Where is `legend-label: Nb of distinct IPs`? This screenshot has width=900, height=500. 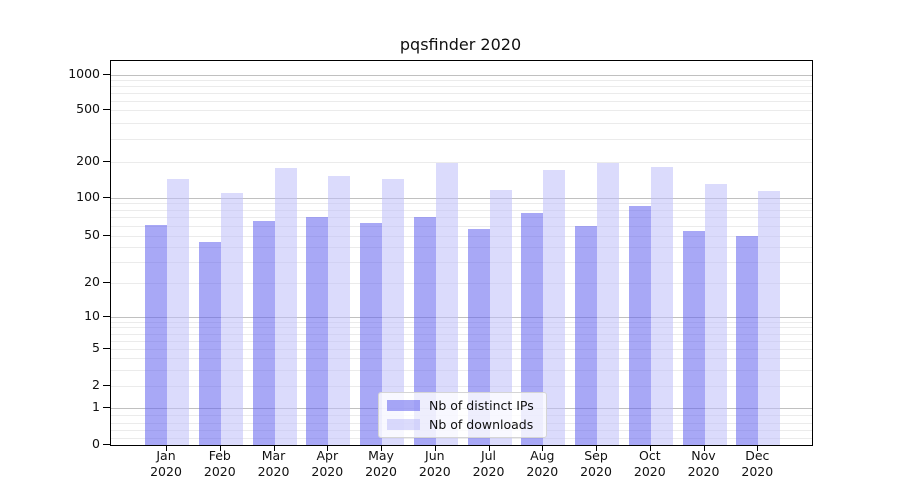
legend-label: Nb of distinct IPs is located at coordinates (481, 405).